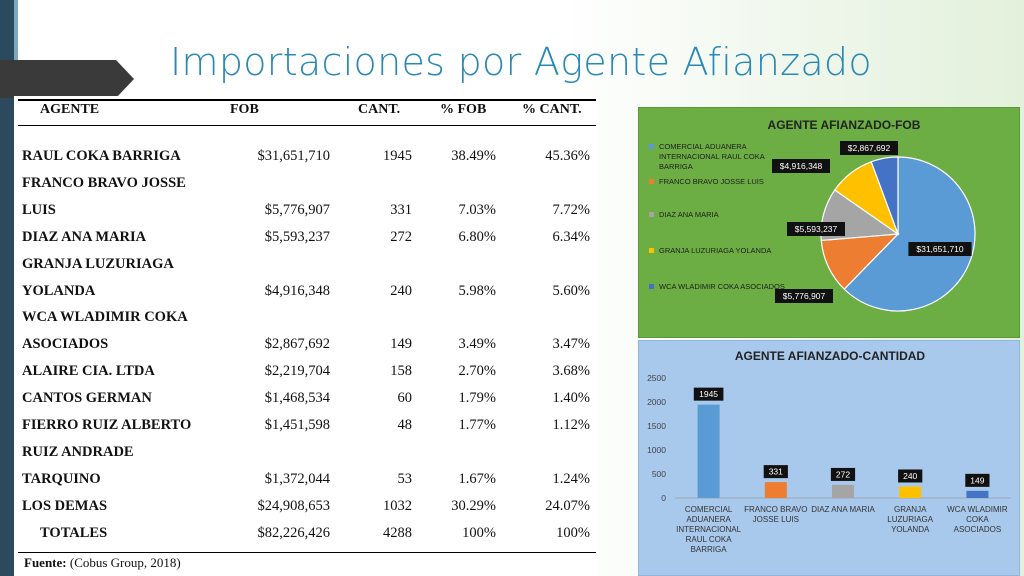  What do you see at coordinates (294, 532) in the screenshot?
I see `table-totals-fob: $82,226,426` at bounding box center [294, 532].